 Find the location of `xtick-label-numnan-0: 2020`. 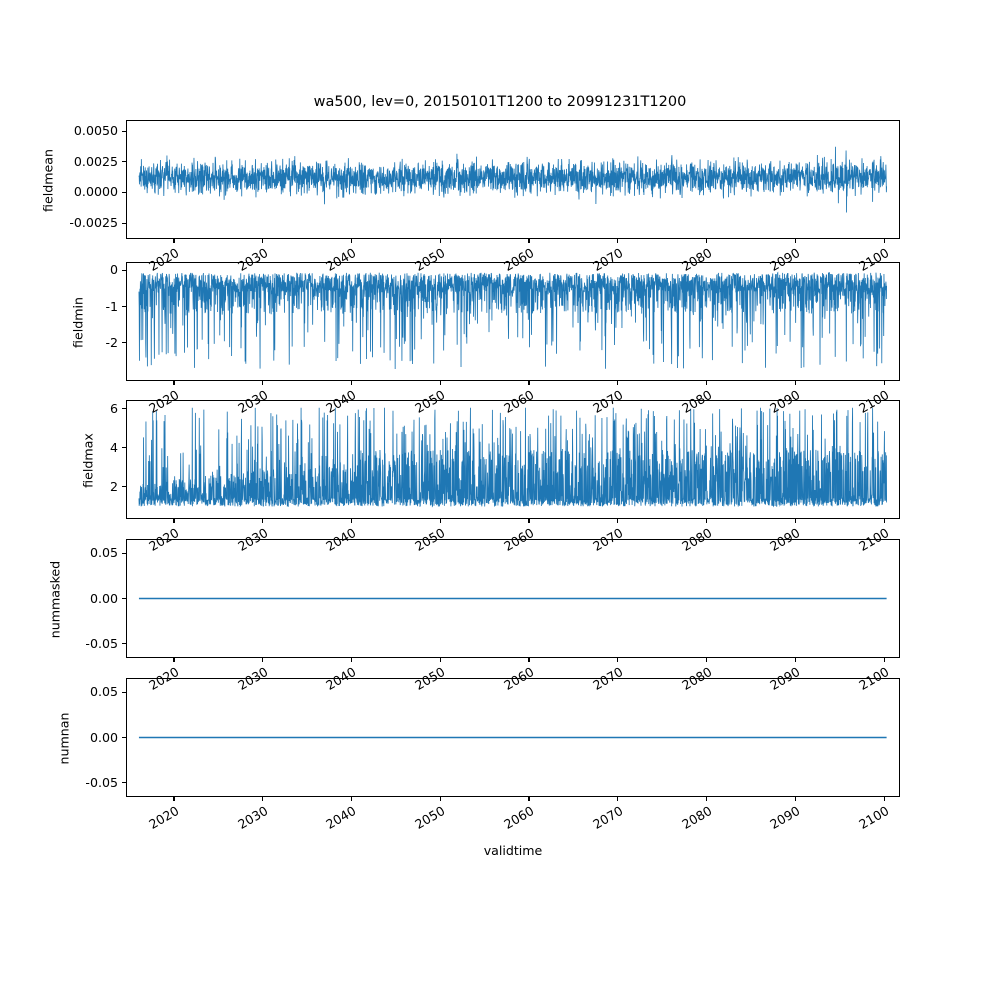

xtick-label-numnan-0: 2020 is located at coordinates (164, 818).